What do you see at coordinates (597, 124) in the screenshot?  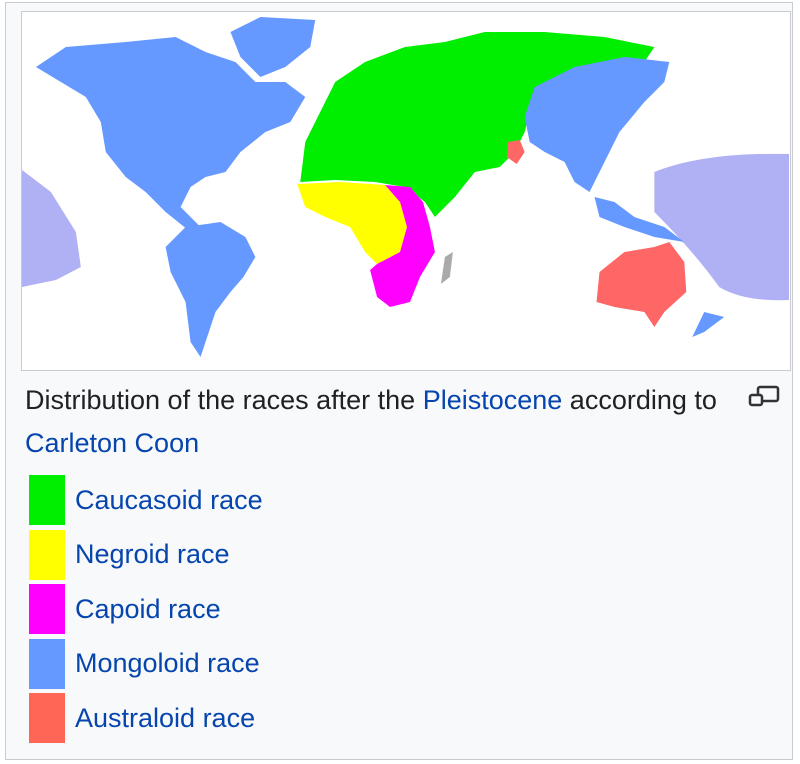 I see `east-asia-mongoloid` at bounding box center [597, 124].